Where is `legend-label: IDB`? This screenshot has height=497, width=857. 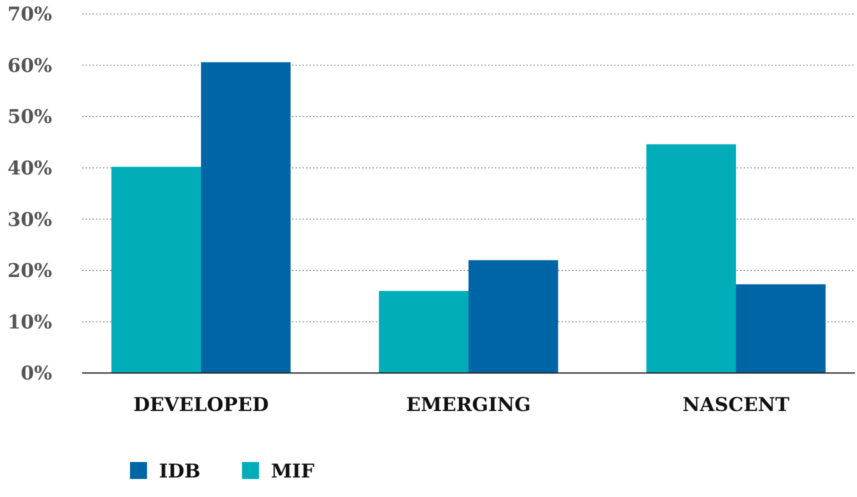 legend-label: IDB is located at coordinates (179, 471).